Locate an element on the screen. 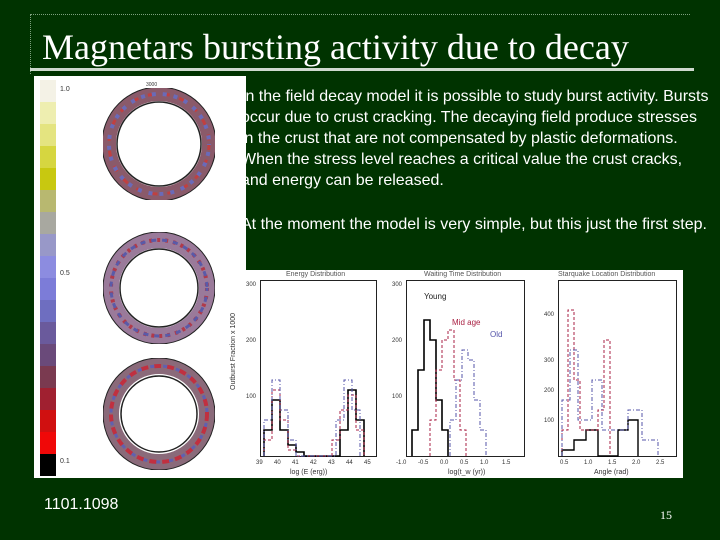  energy-ytick: 300 is located at coordinates (251, 285).